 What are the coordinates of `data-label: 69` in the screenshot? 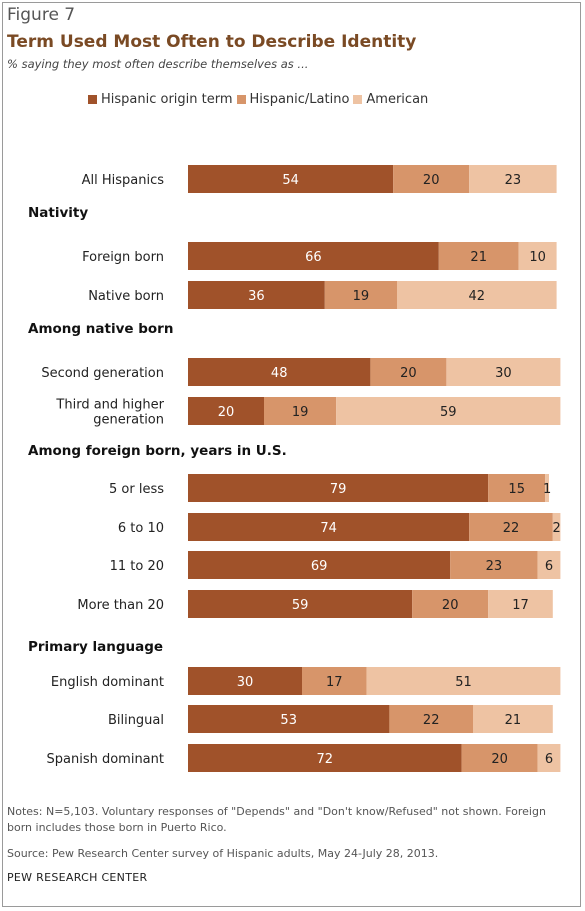 It's located at (319, 566).